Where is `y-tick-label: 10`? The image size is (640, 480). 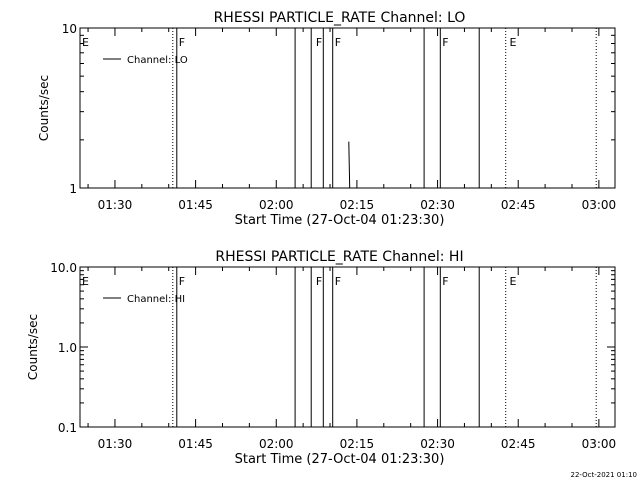
y-tick-label: 10 is located at coordinates (69, 29).